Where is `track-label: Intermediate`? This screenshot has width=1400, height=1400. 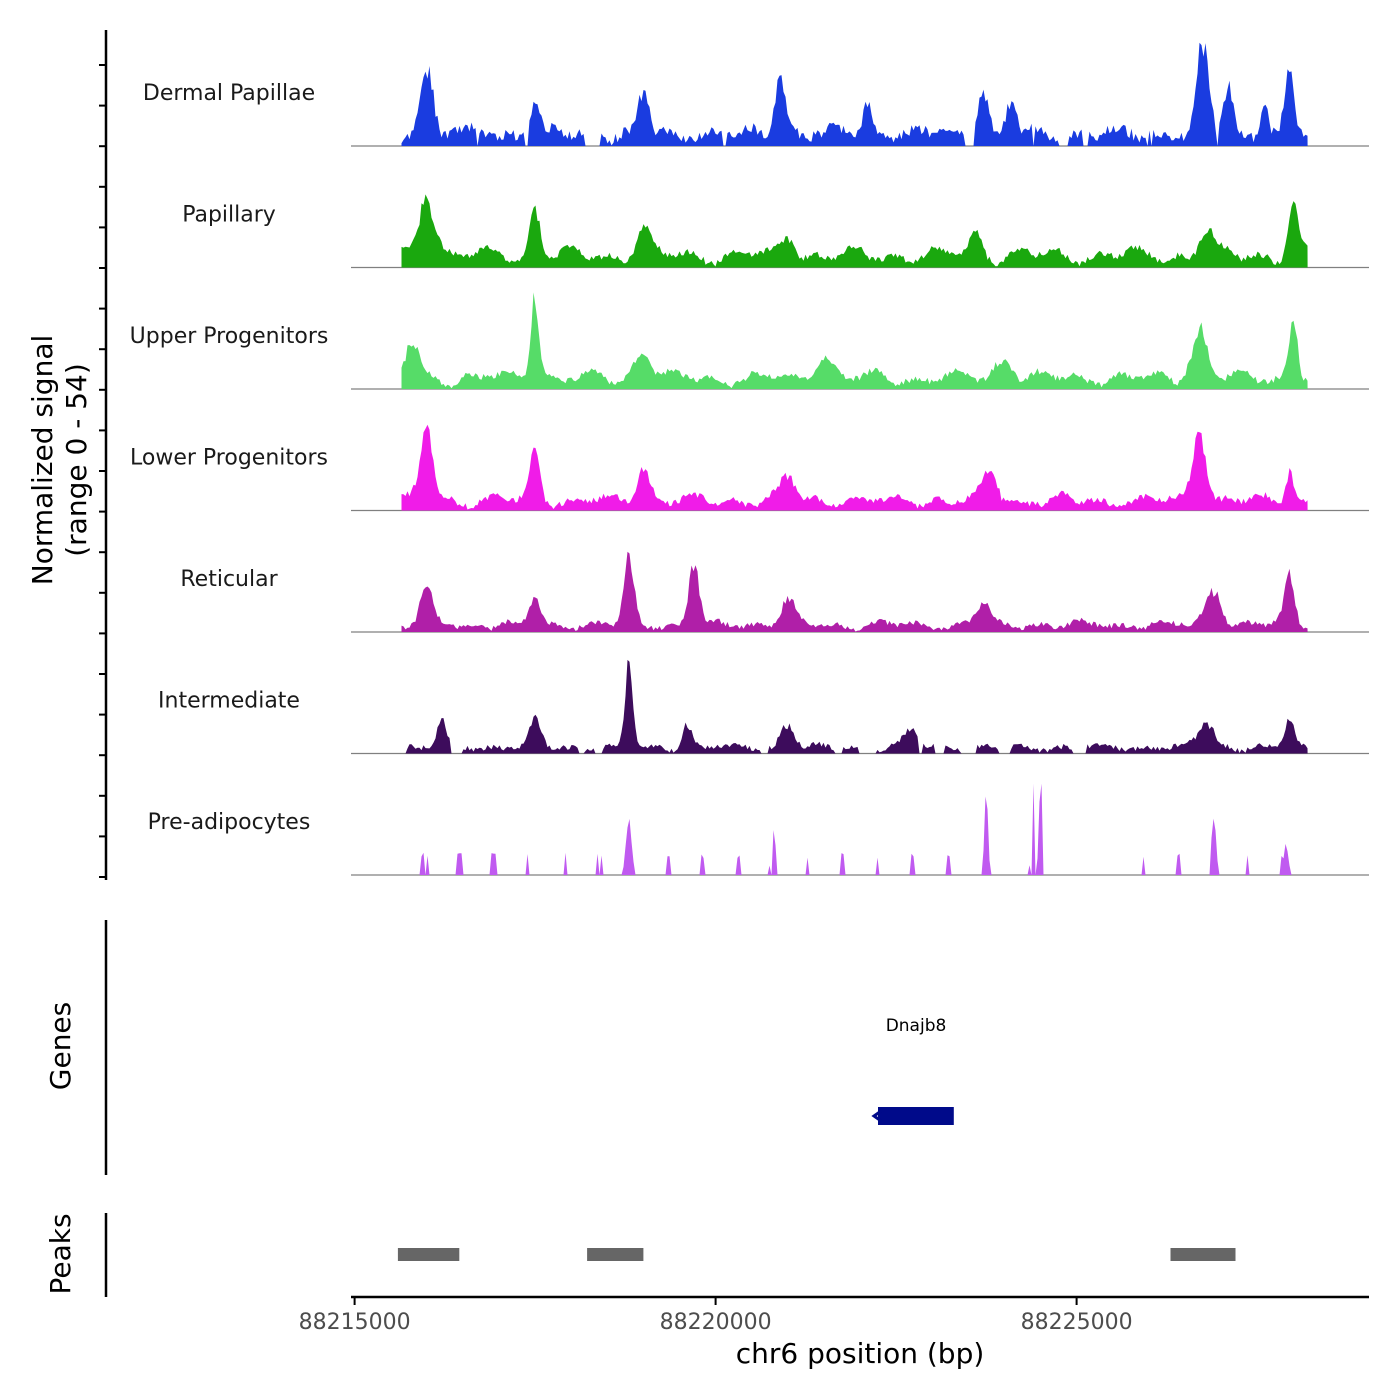
track-label: Intermediate is located at coordinates (229, 701).